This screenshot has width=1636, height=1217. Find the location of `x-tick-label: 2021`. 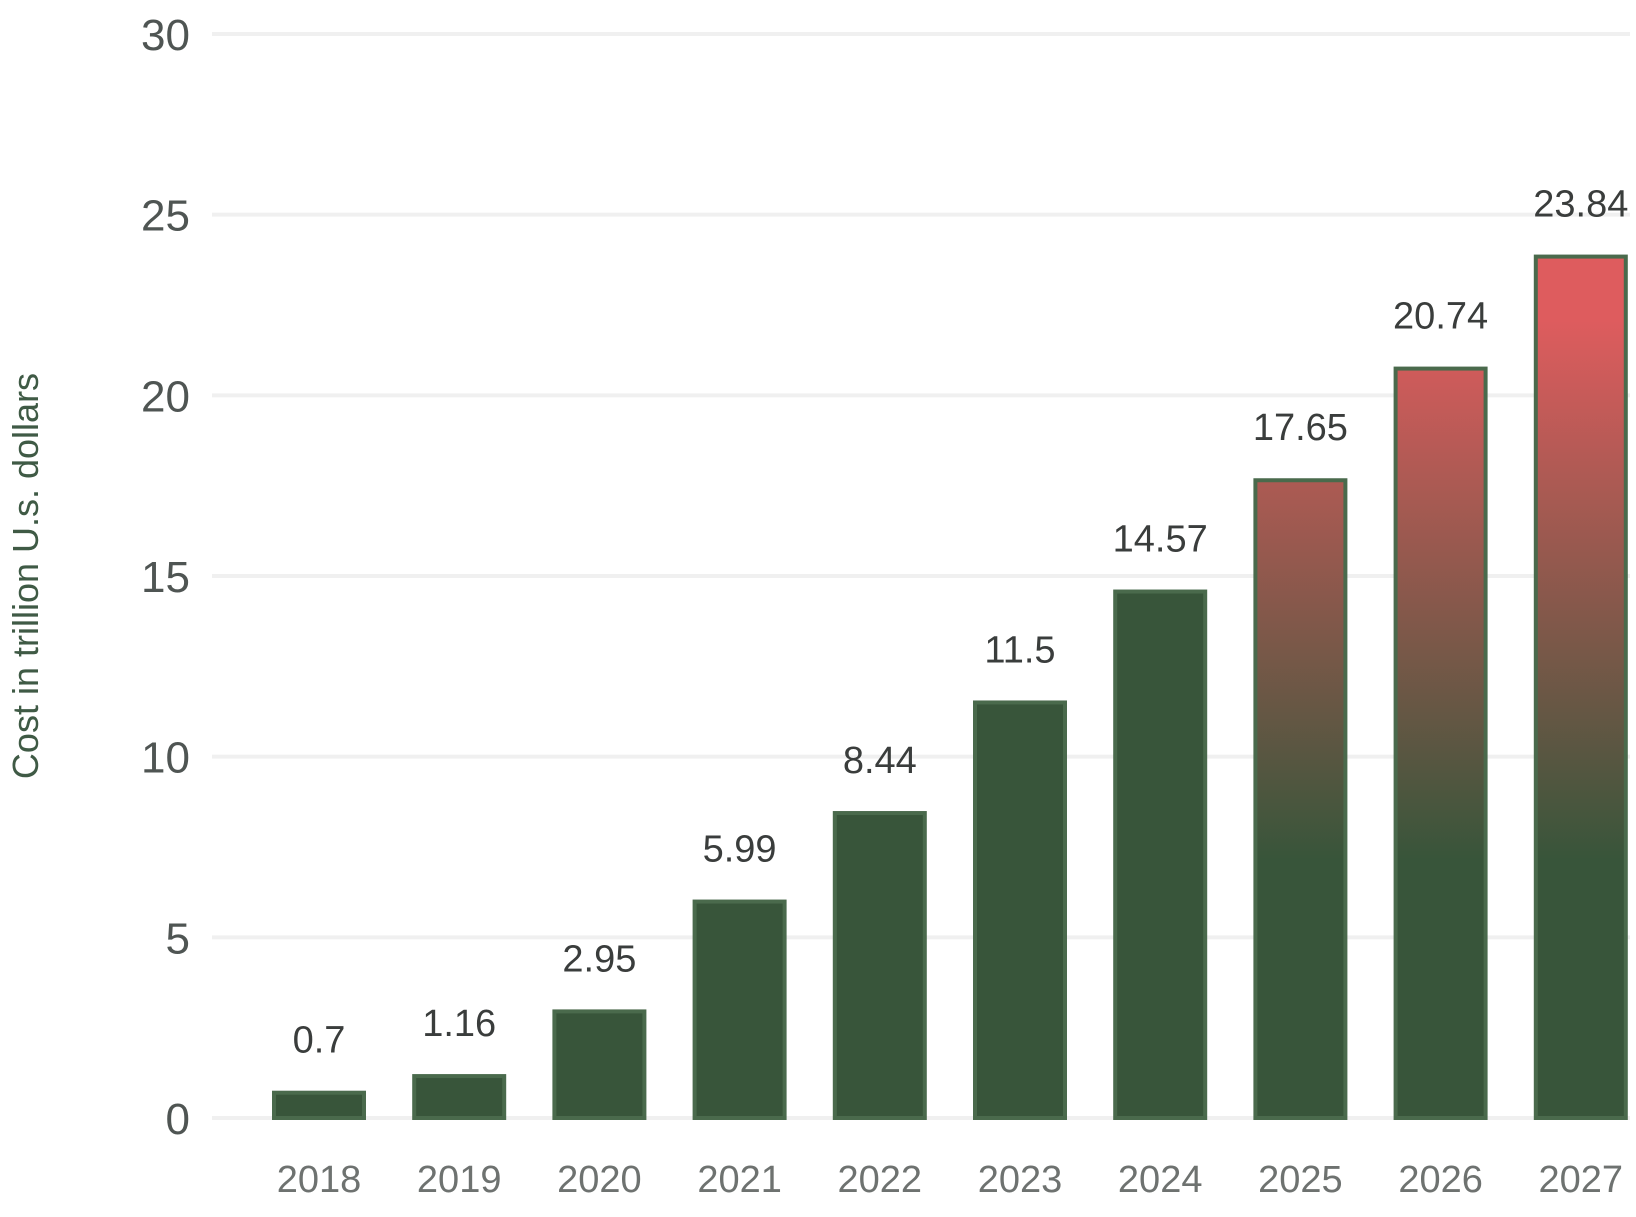

x-tick-label: 2021 is located at coordinates (739, 1180).